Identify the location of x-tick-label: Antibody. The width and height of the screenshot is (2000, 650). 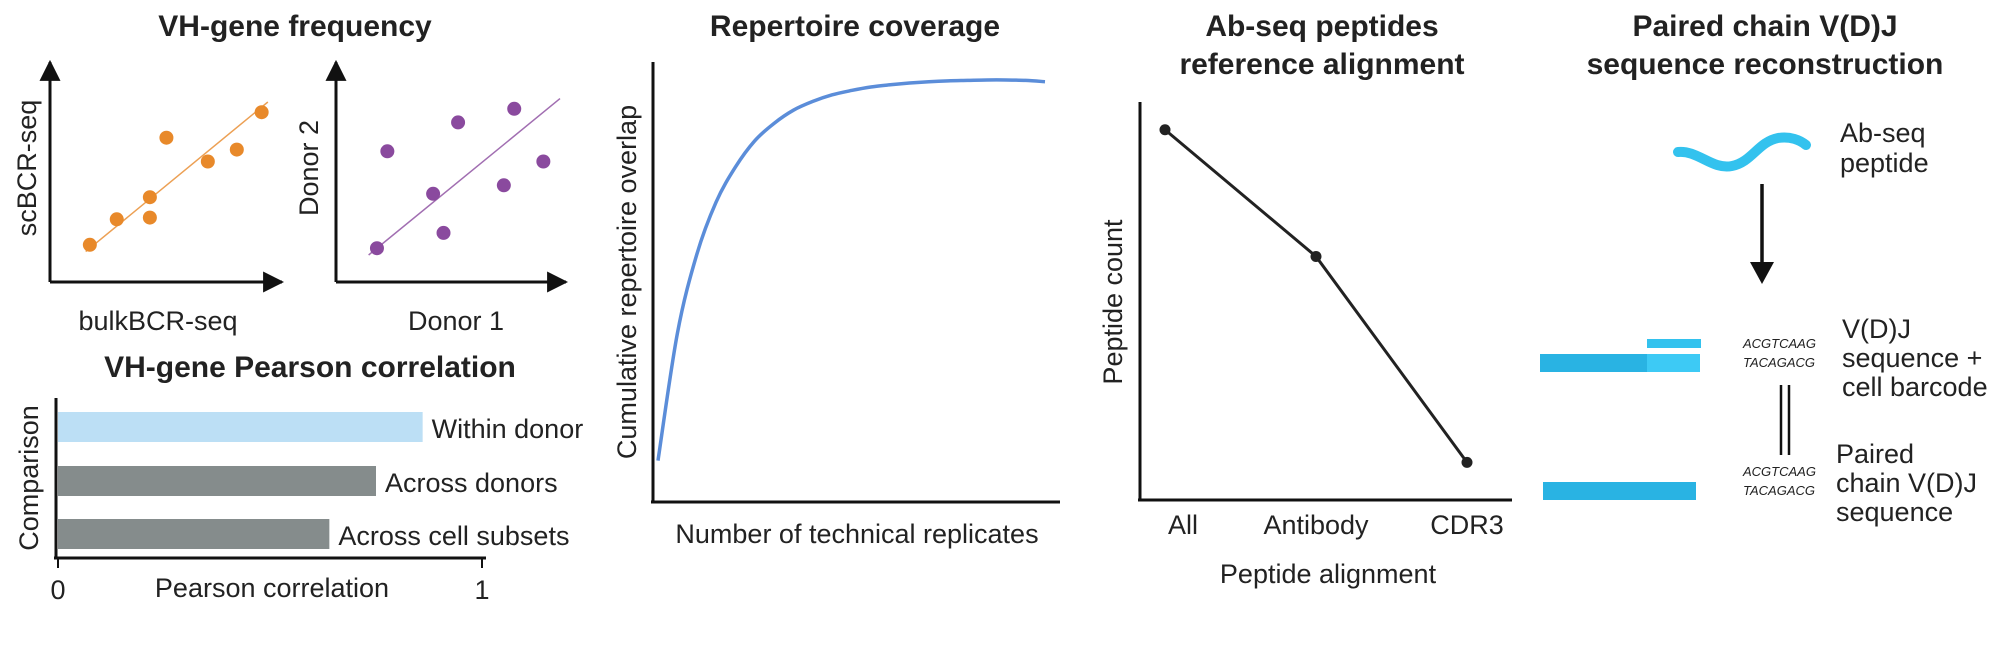
(1316, 525).